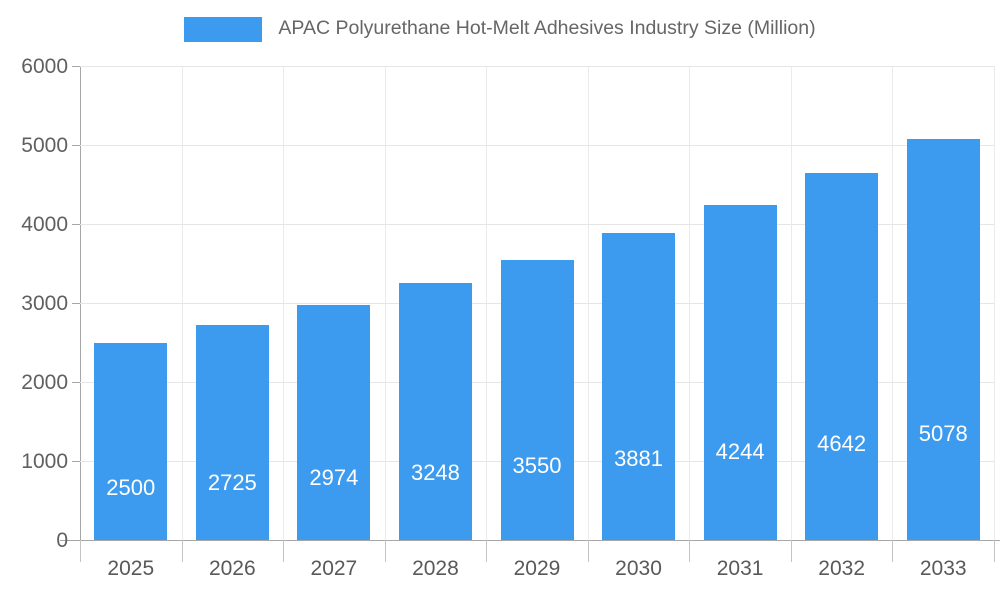  I want to click on x-axis-tick-label: 2028, so click(435, 568).